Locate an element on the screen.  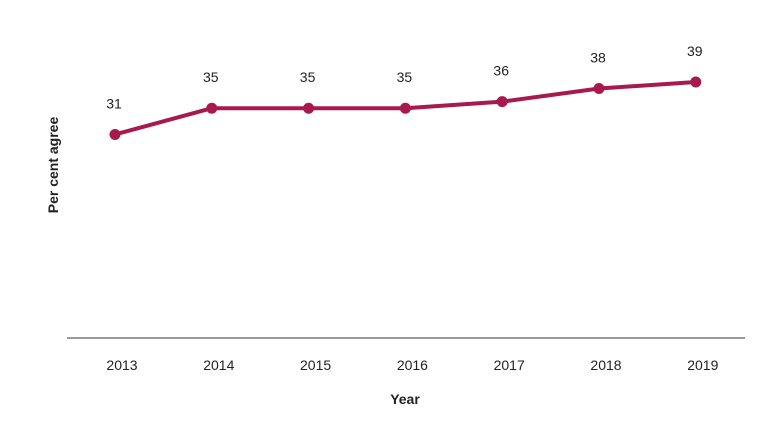
x-tick-label: 2018 is located at coordinates (605, 365).